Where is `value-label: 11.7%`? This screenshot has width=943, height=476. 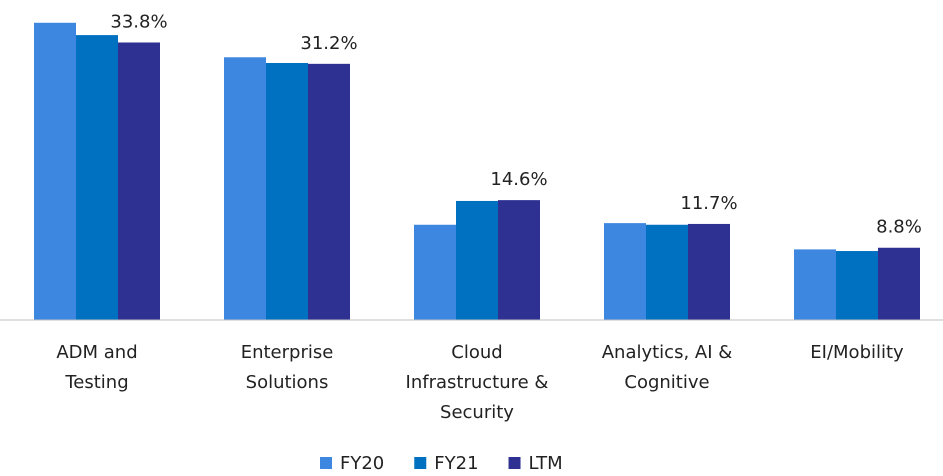
value-label: 11.7% is located at coordinates (708, 203).